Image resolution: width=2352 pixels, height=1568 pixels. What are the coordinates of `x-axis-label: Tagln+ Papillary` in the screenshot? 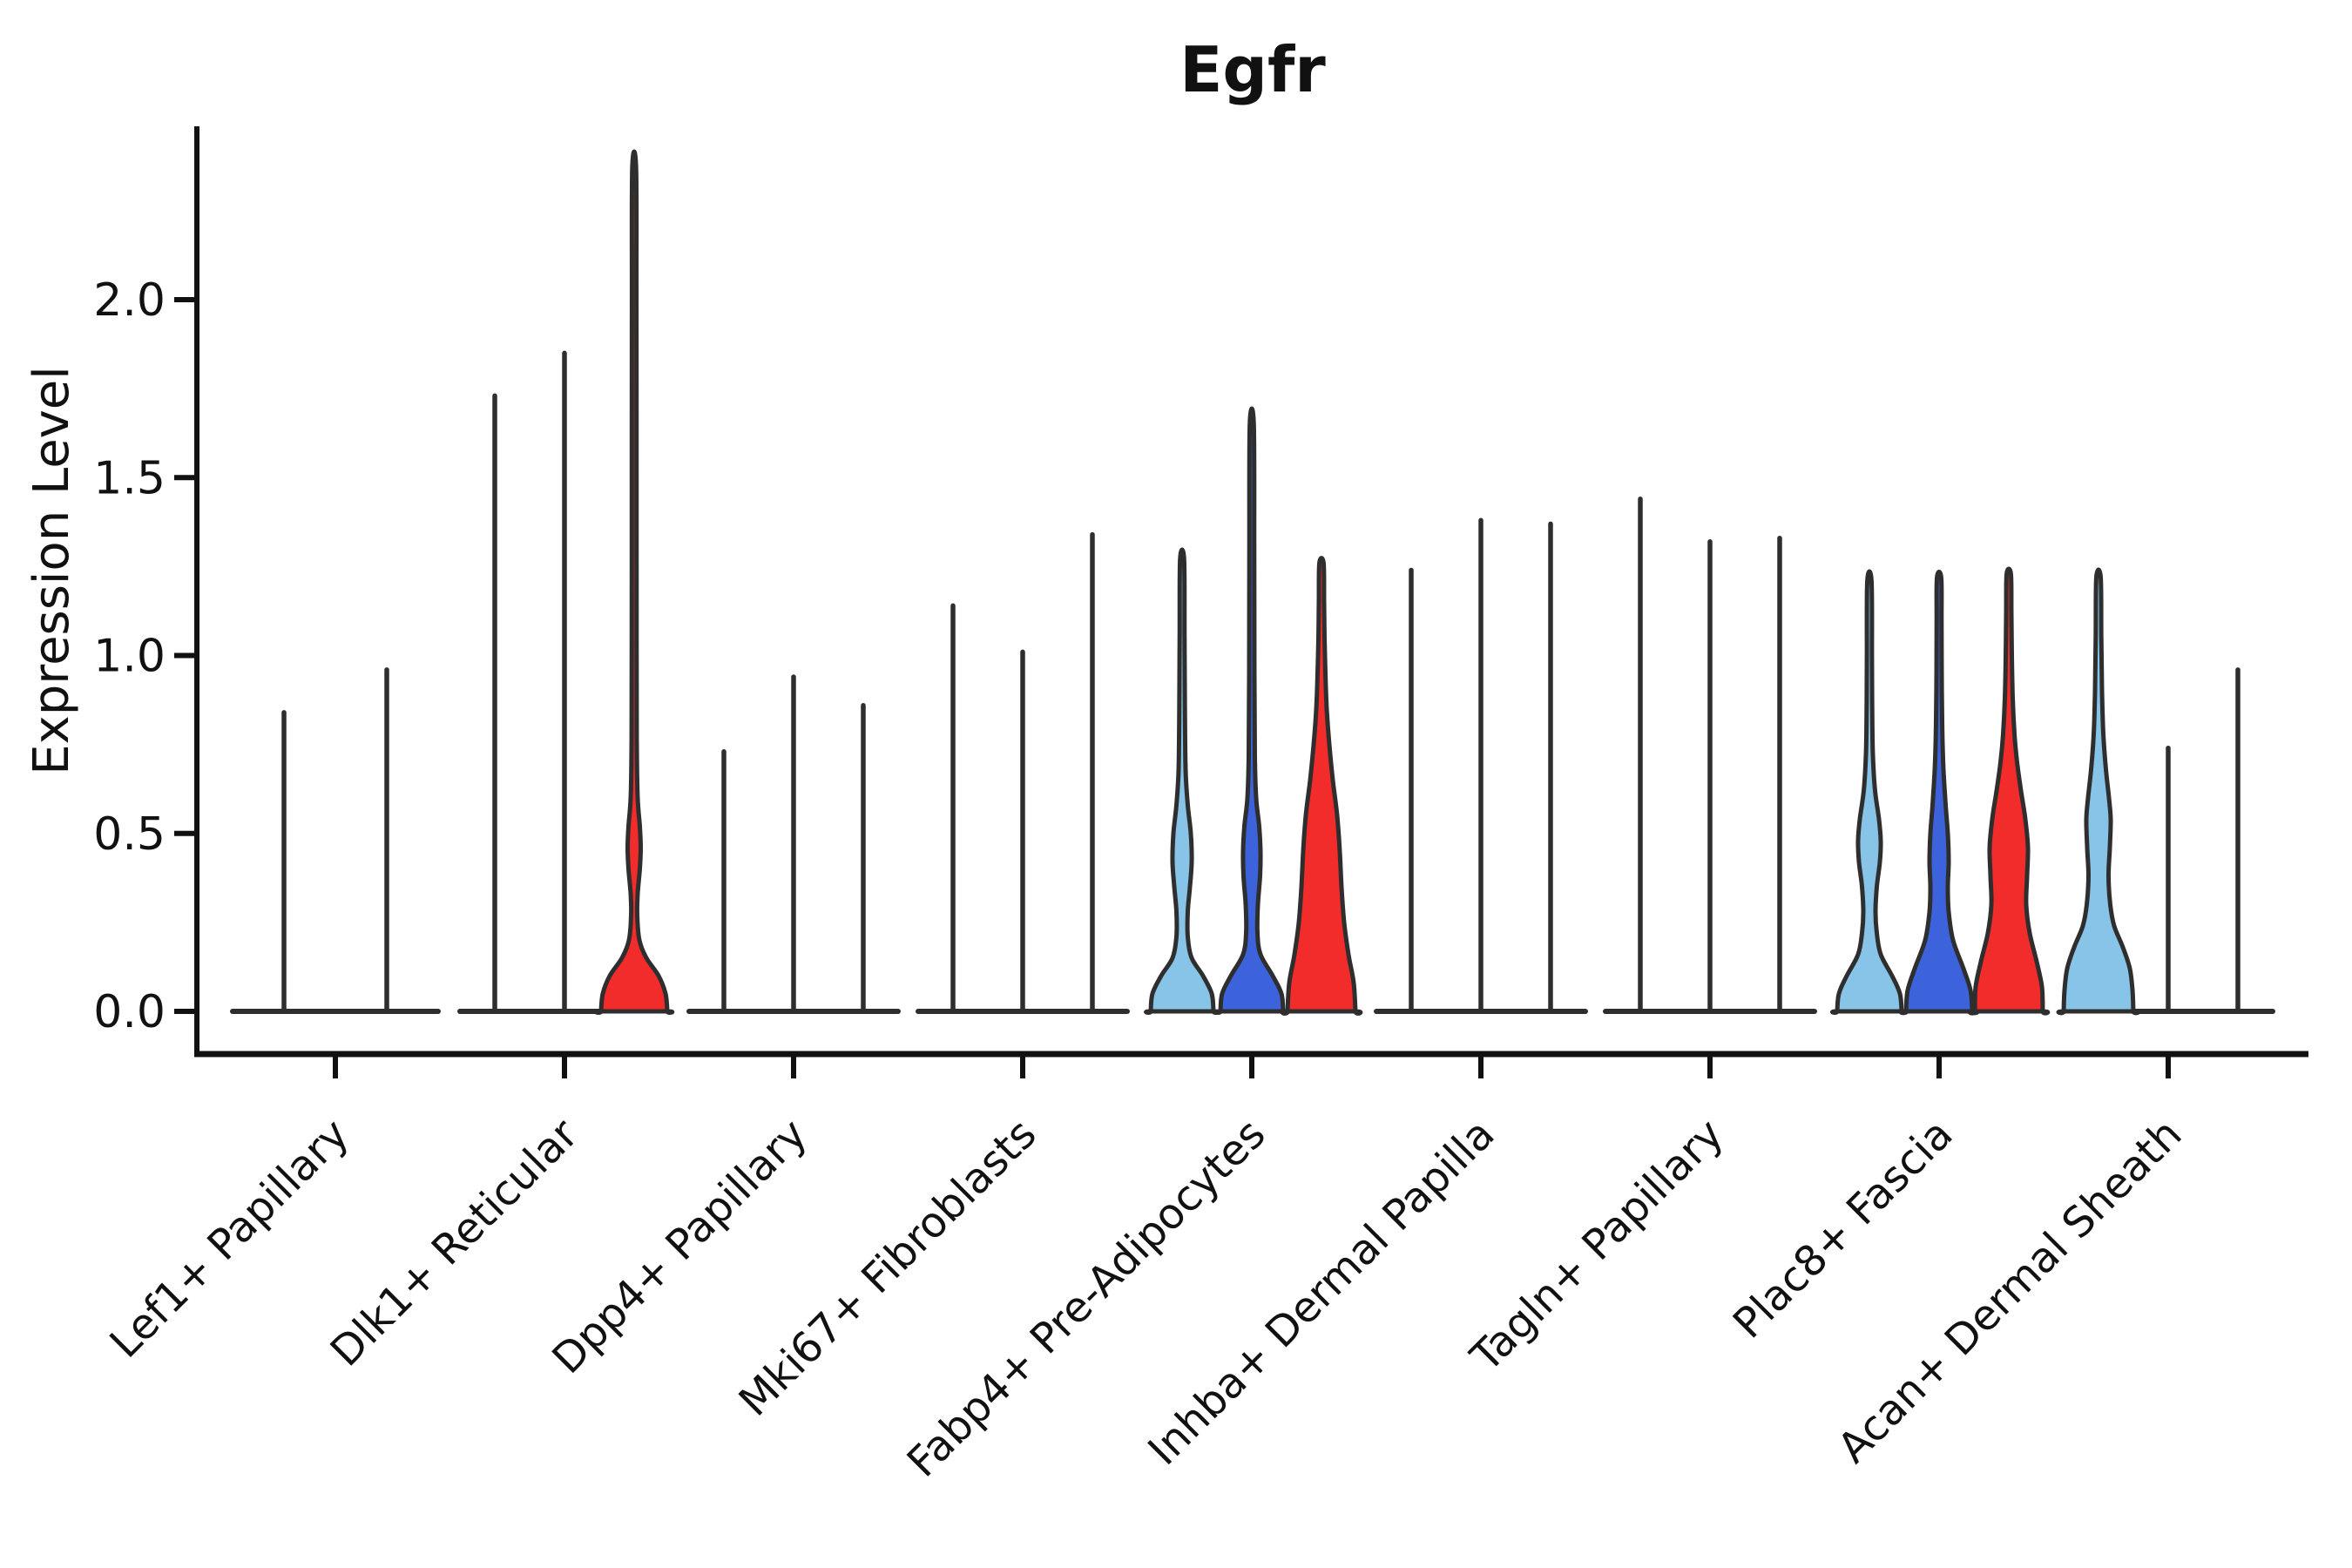 It's located at (1597, 1246).